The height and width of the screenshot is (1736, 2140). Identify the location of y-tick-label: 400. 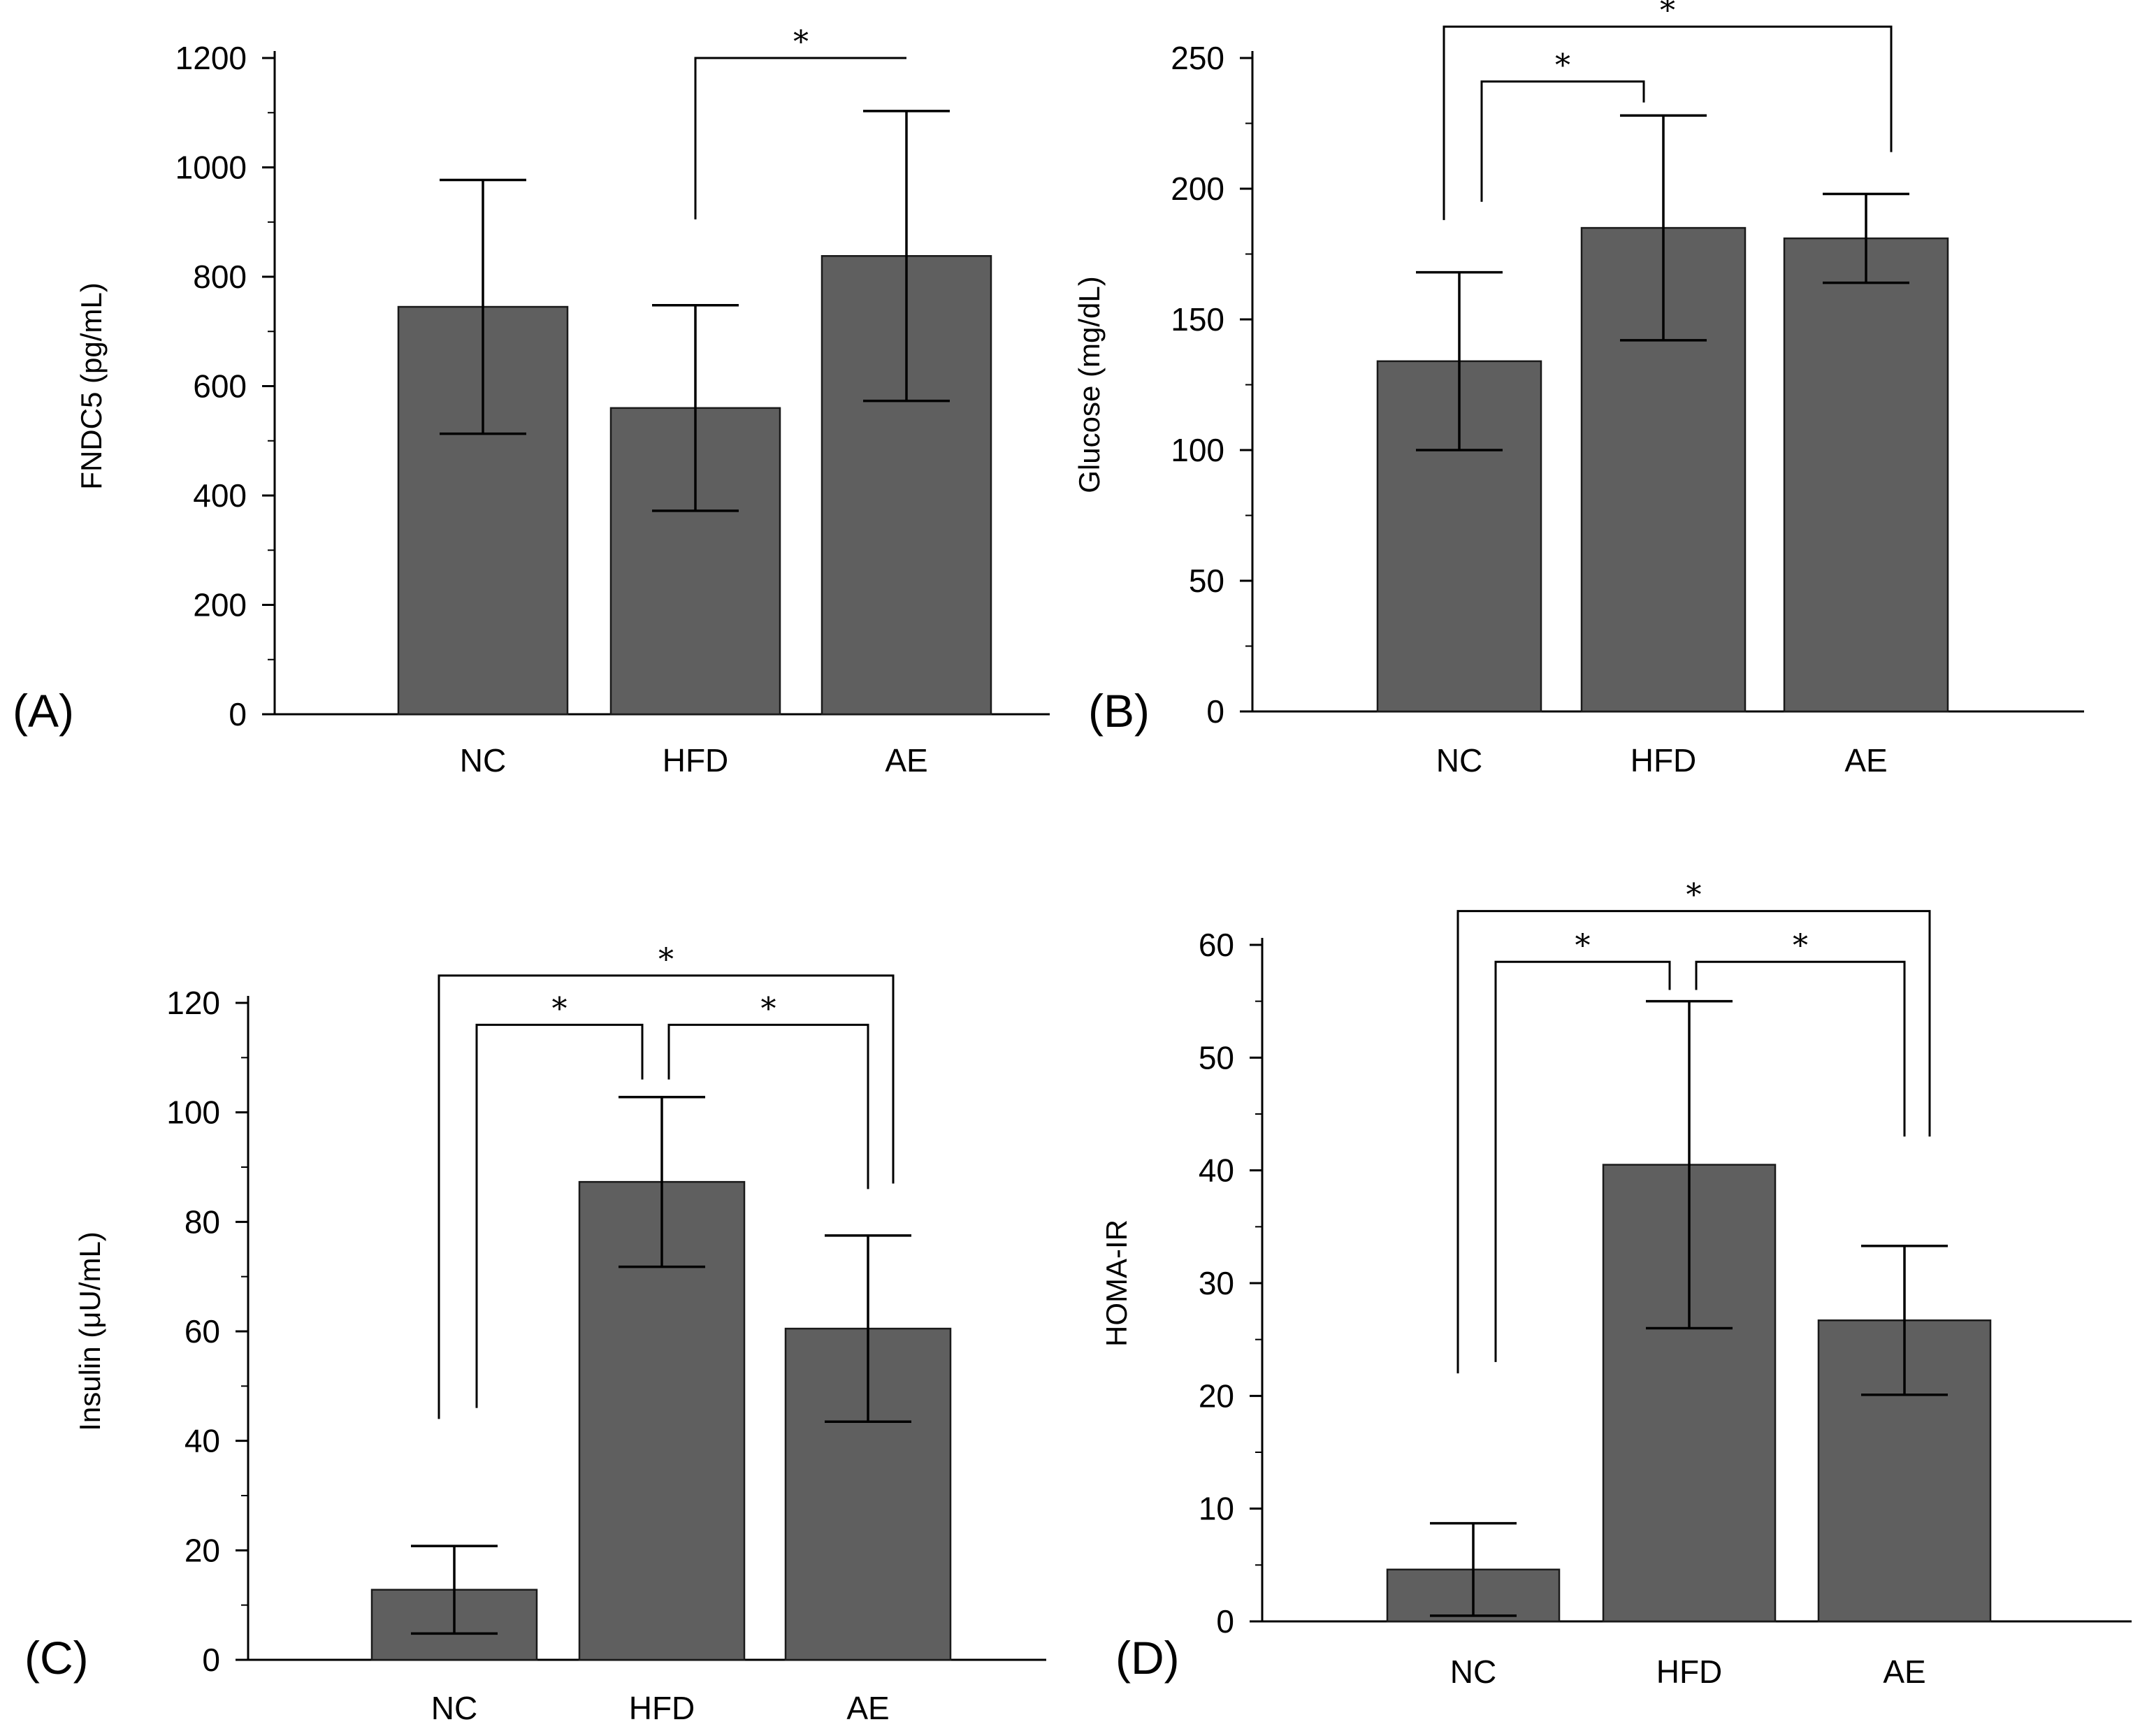
(220, 495).